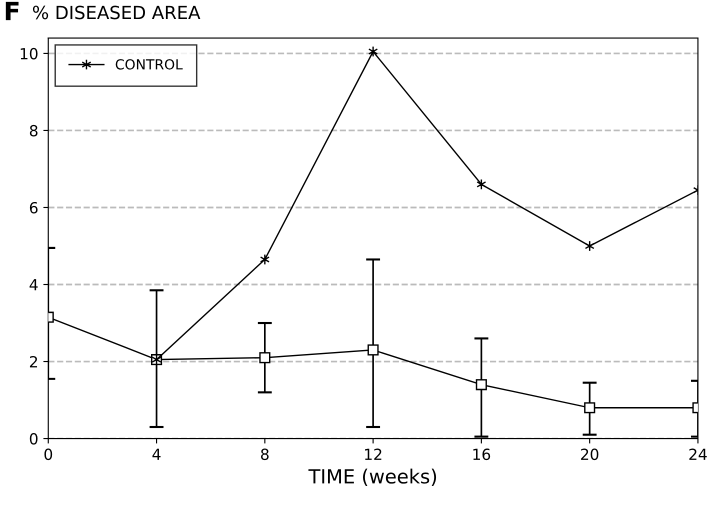 This screenshot has width=710, height=507. What do you see at coordinates (156, 454) in the screenshot?
I see `x-tick-label: 4` at bounding box center [156, 454].